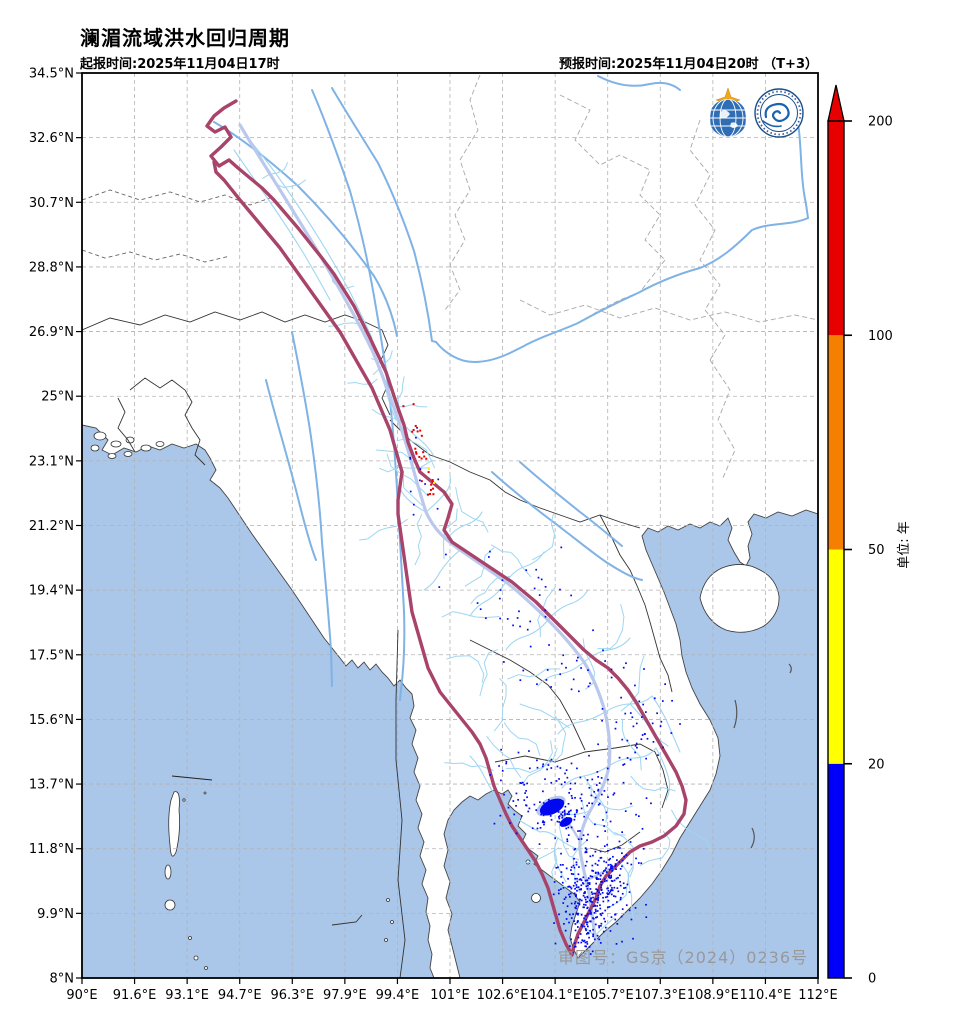 This screenshot has width=953, height=1031. Describe the element at coordinates (192, 778) in the screenshot. I see `sea-border-line` at that location.